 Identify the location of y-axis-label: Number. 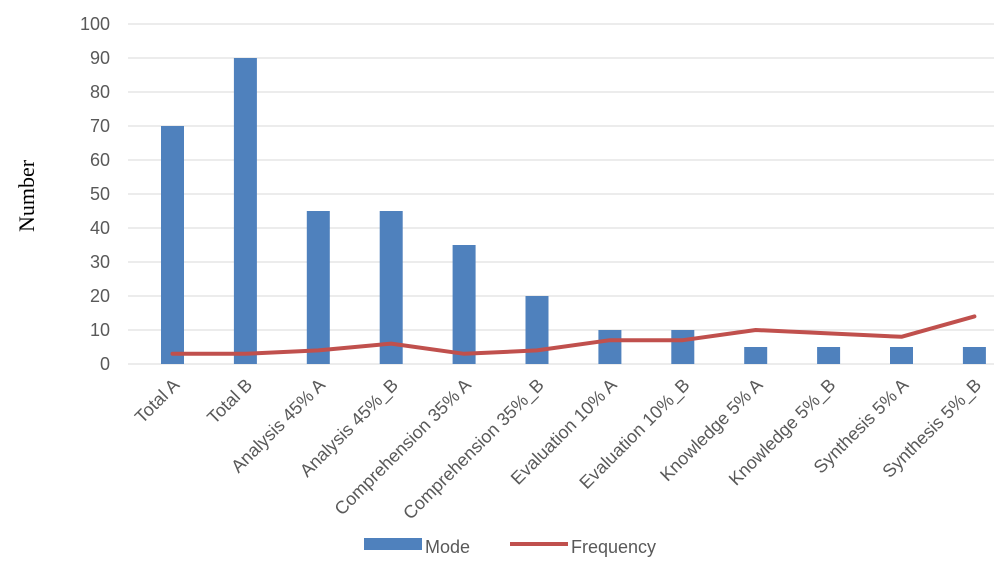
(26, 195).